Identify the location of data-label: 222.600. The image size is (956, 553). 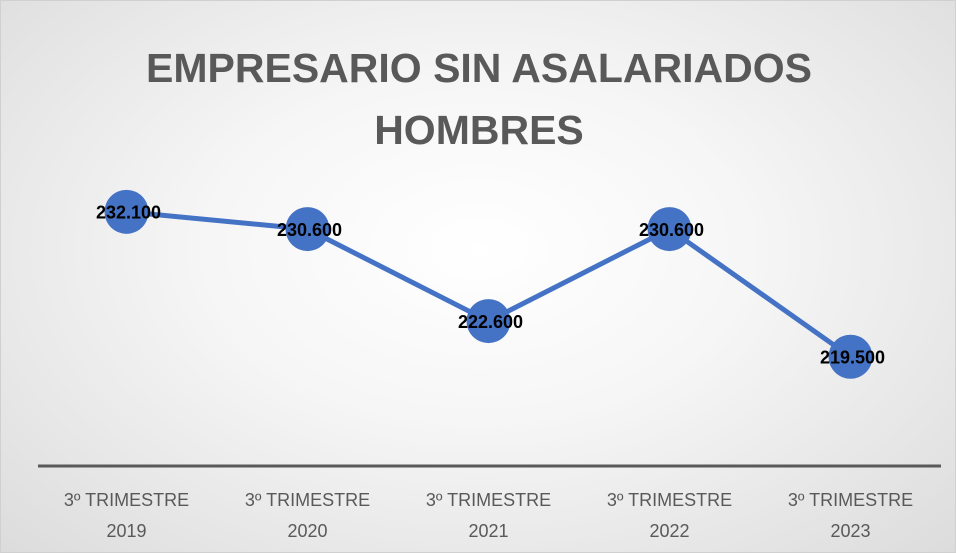
(490, 322).